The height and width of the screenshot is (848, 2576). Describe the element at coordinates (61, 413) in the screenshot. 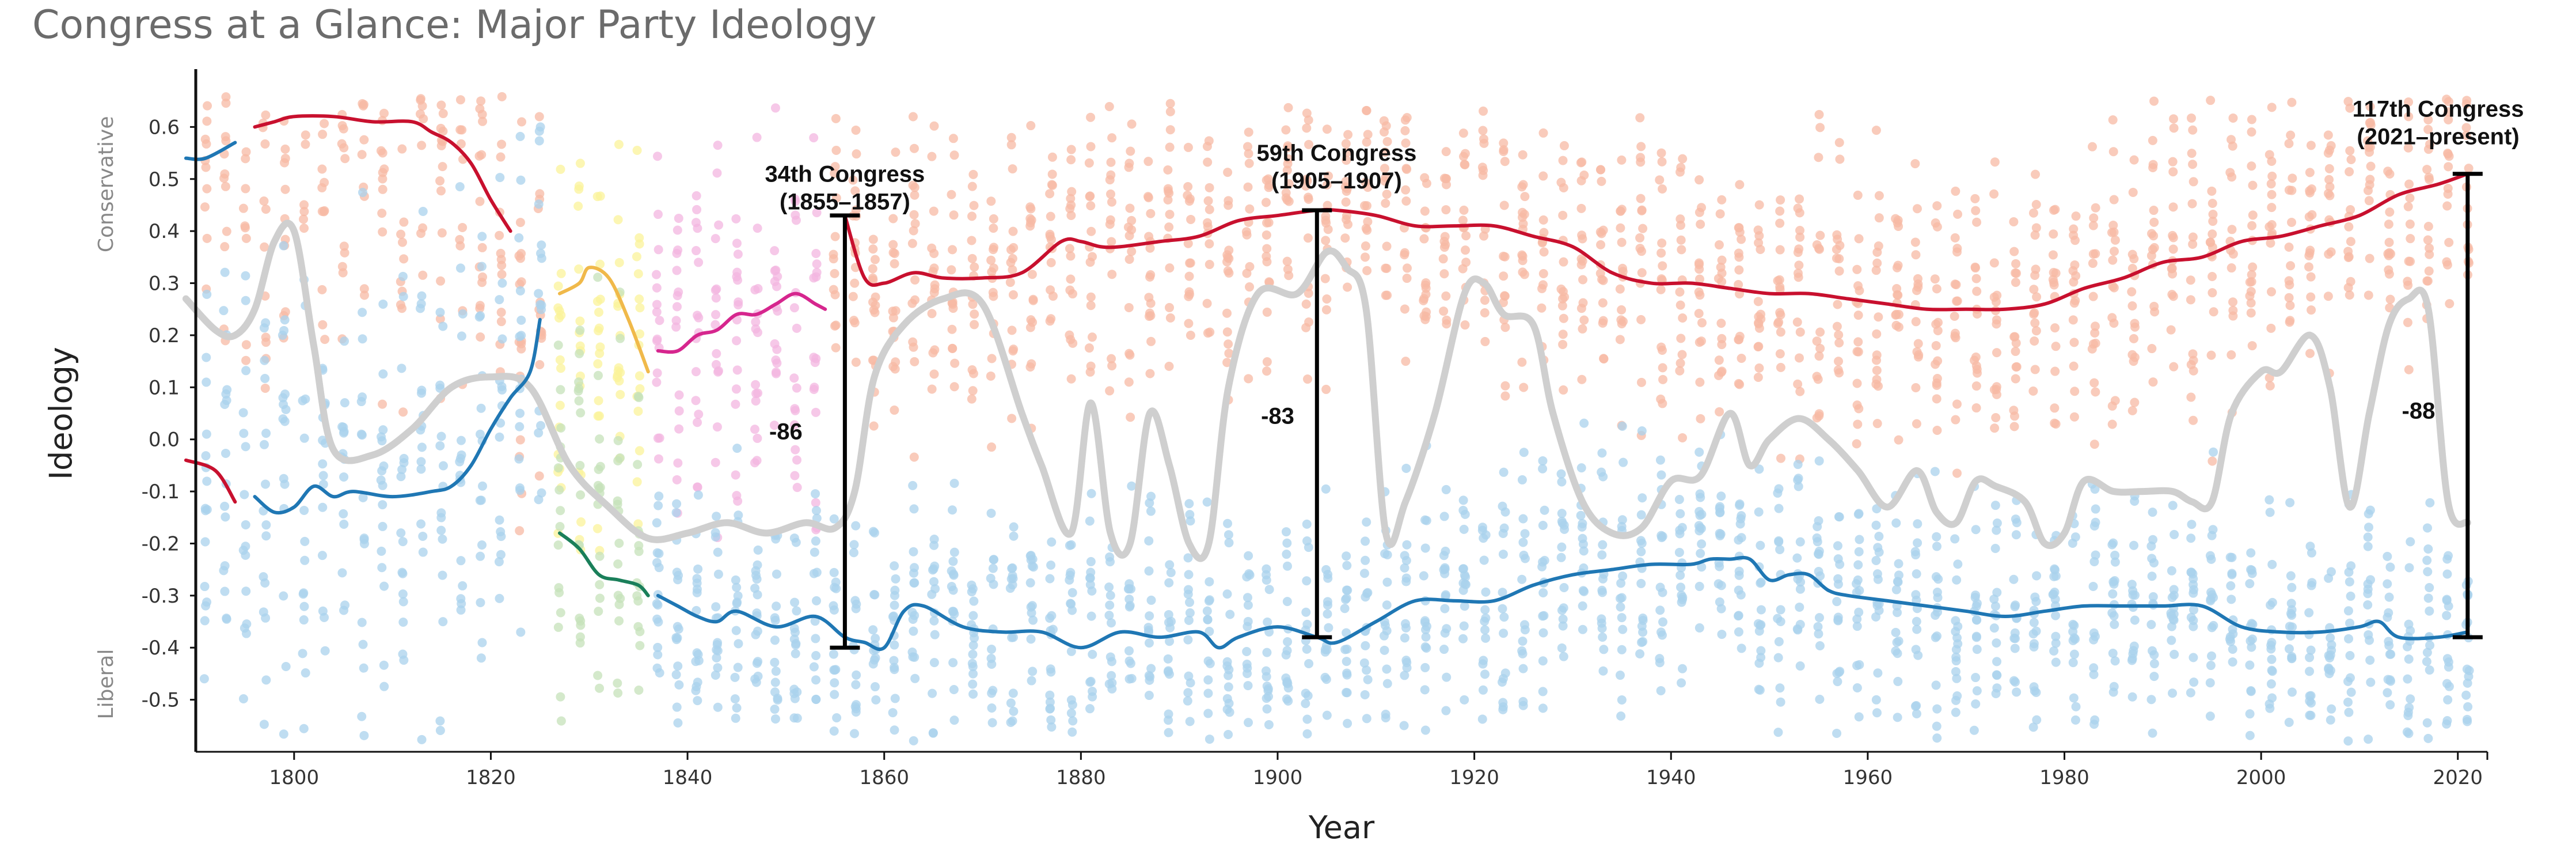

I see `y-axis-title: Ideology` at that location.